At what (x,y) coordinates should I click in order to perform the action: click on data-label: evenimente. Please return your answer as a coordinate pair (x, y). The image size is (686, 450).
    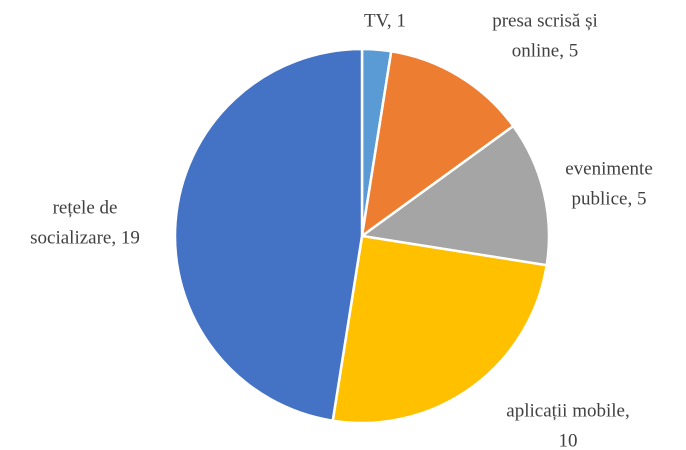
    Looking at the image, I should click on (609, 168).